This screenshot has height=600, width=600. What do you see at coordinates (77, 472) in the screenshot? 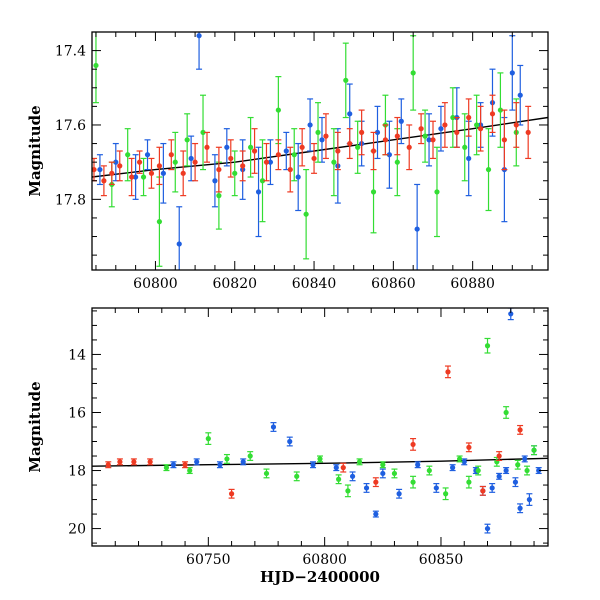
I see `bottom-y-tick-label: 18` at bounding box center [77, 472].